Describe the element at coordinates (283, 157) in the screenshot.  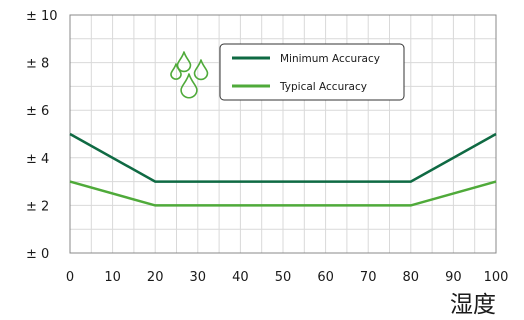
I see `series-line-minimum-accuracy` at that location.